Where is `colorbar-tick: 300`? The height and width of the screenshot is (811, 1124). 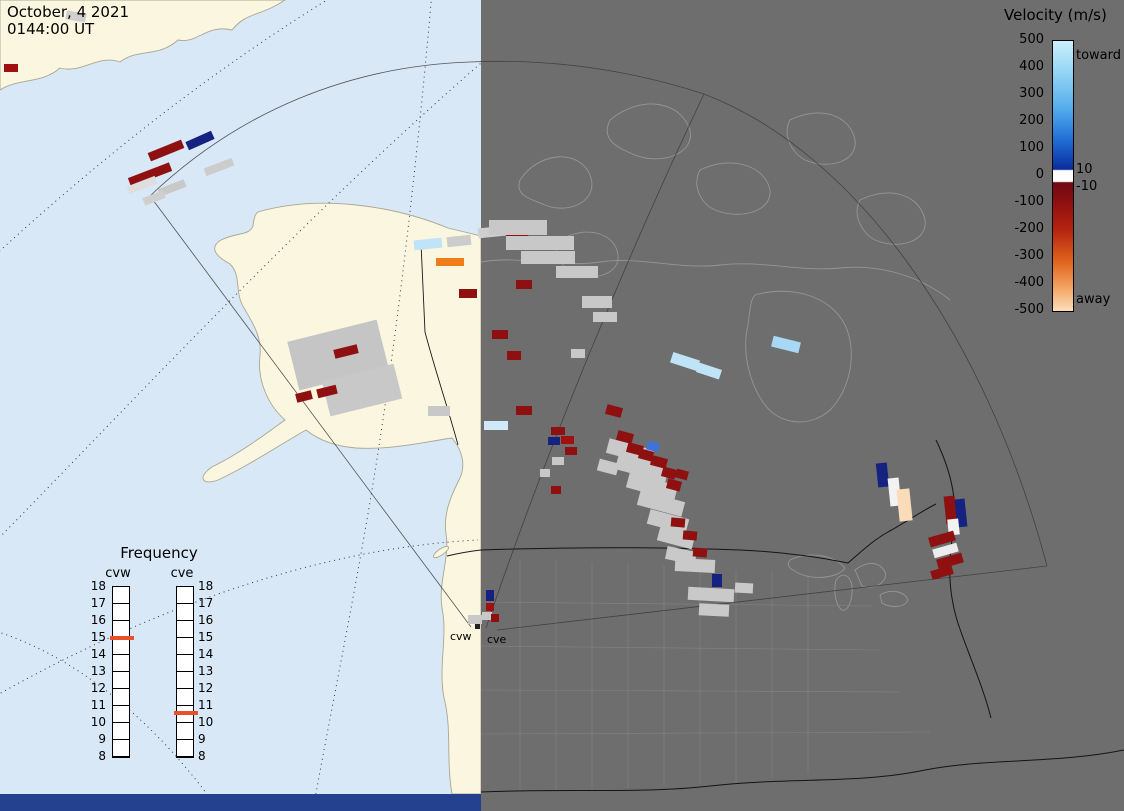
colorbar-tick: 300 is located at coordinates (1031, 93).